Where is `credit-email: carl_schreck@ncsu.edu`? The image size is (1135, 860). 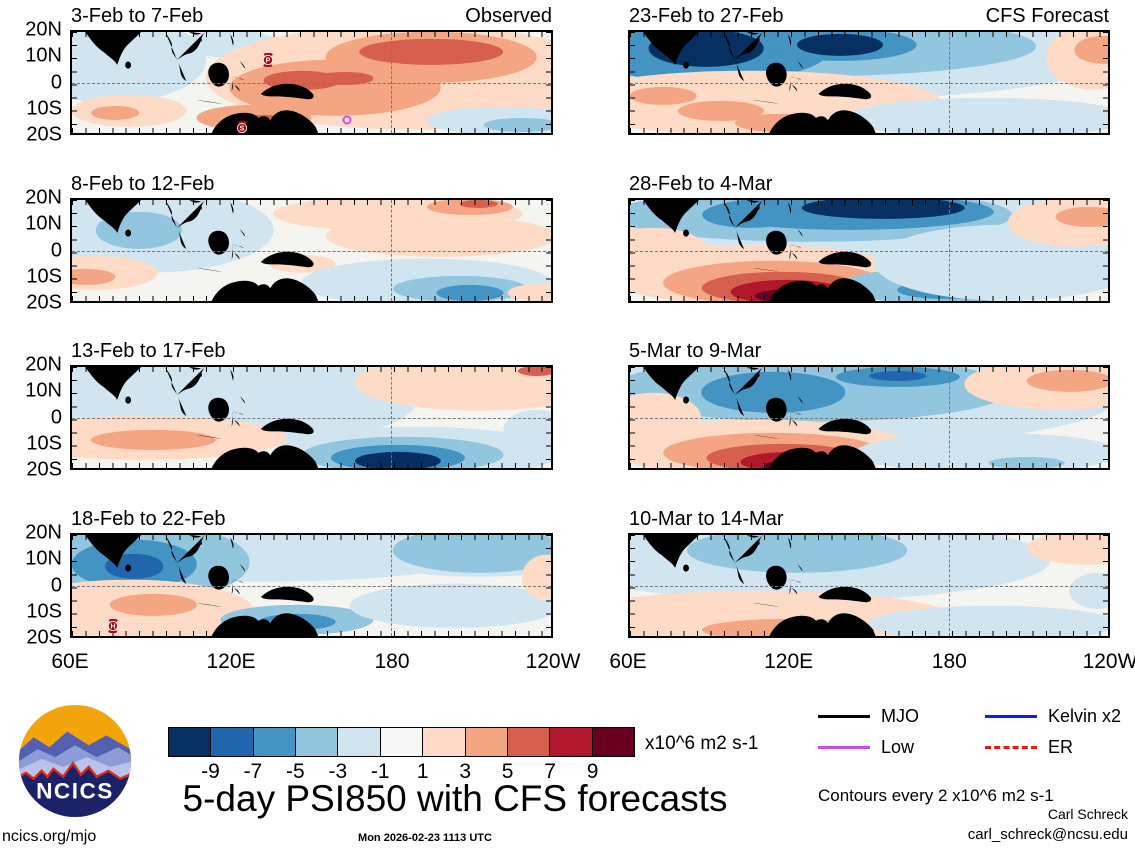 credit-email: carl_schreck@ncsu.edu is located at coordinates (1047, 834).